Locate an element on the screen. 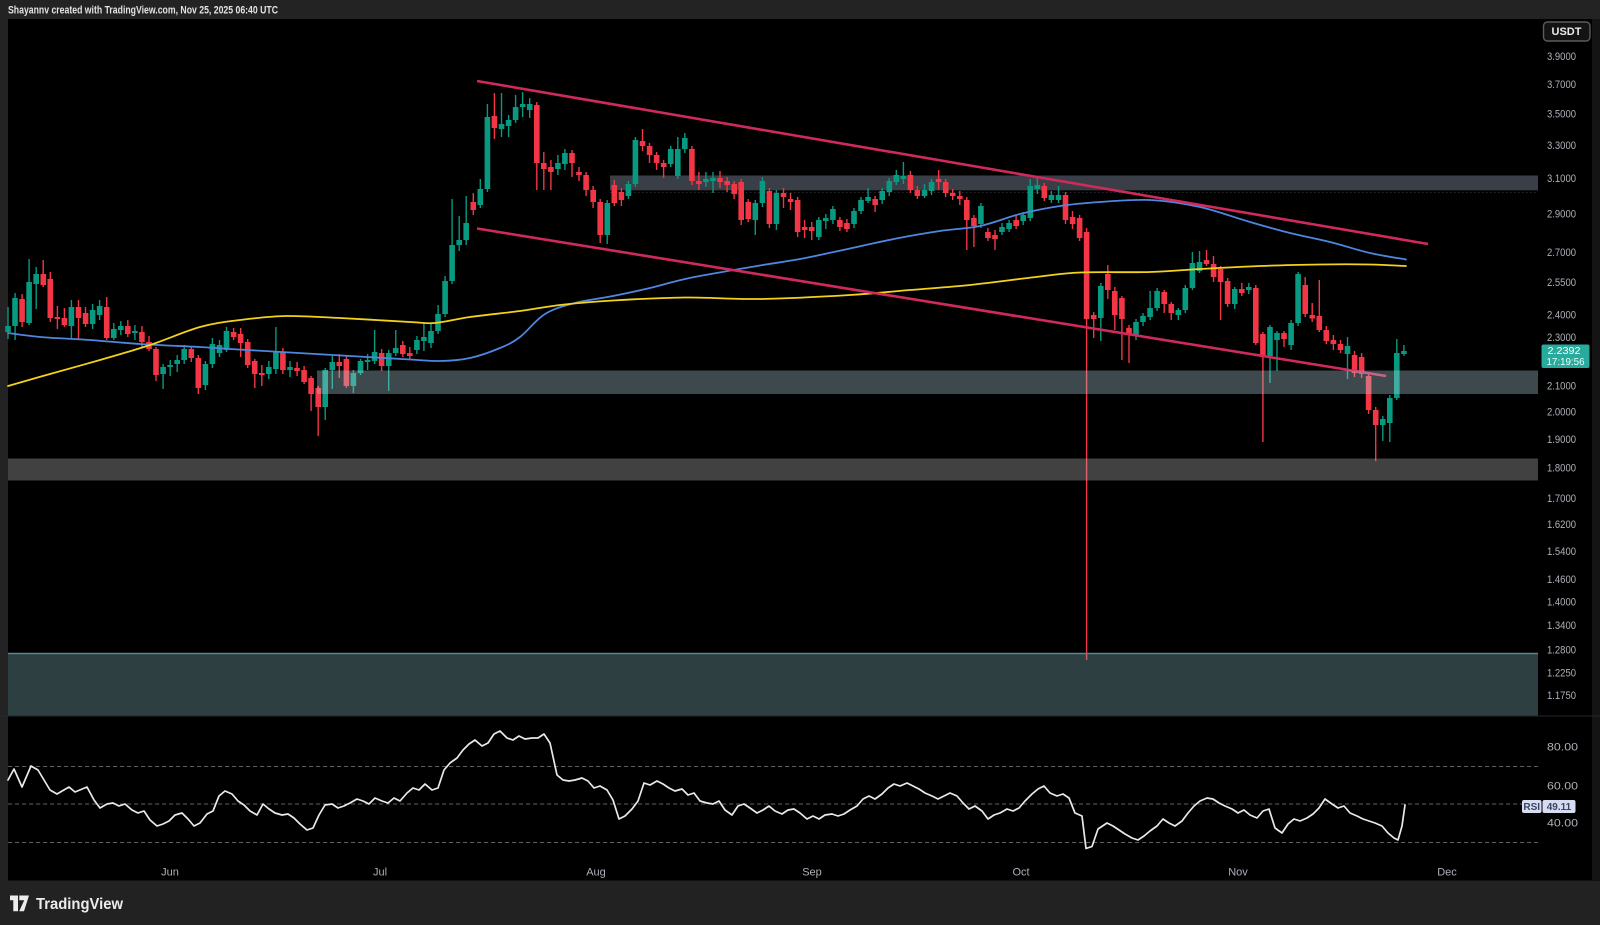 The width and height of the screenshot is (1600, 925). svg-text: 2.5500 is located at coordinates (1561, 283).